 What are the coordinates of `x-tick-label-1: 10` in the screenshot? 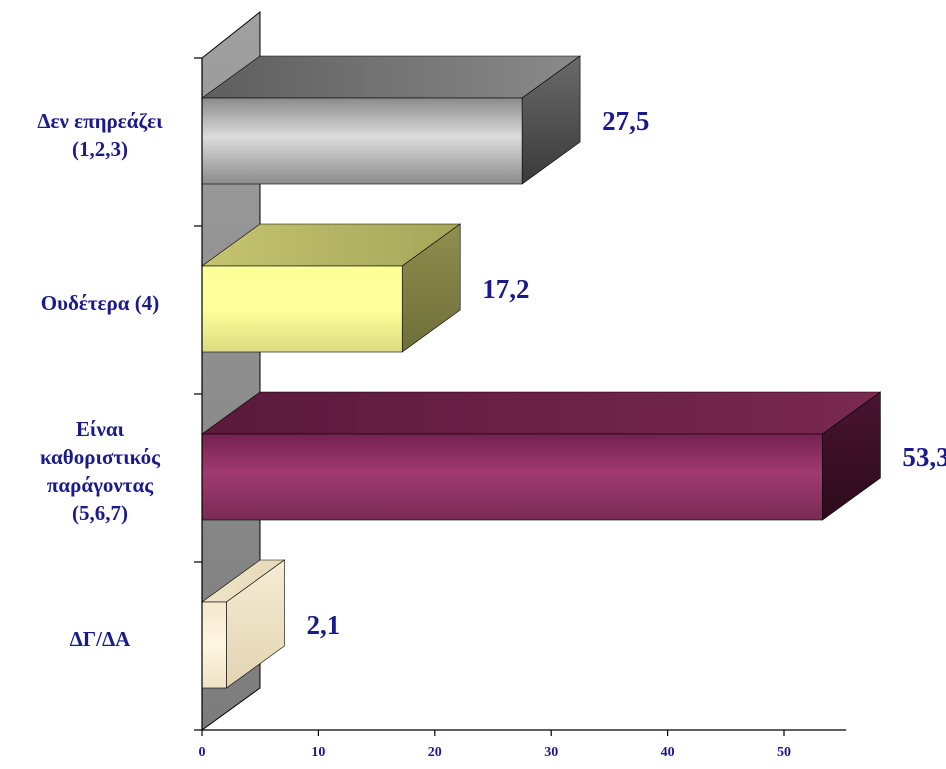 It's located at (318, 752).